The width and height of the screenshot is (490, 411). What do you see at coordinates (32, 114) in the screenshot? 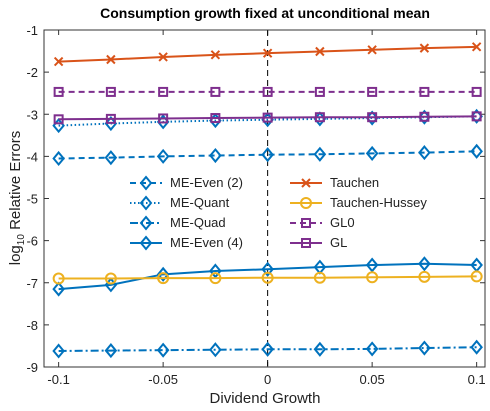
I see `y-tick-label: -3` at bounding box center [32, 114].